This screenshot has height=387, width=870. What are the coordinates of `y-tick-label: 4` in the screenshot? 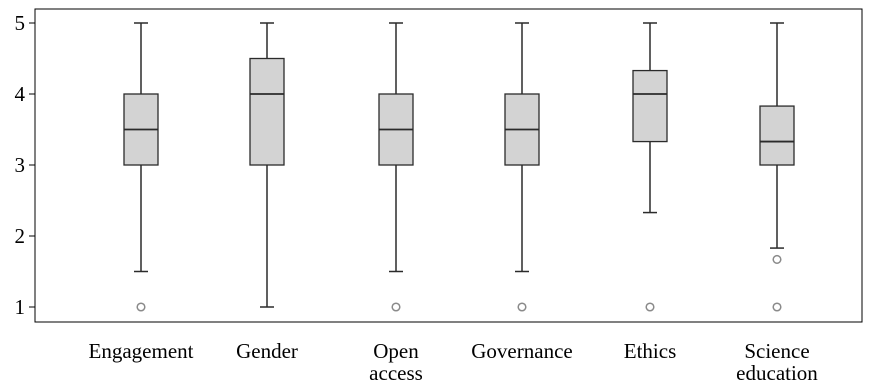 It's located at (20, 94).